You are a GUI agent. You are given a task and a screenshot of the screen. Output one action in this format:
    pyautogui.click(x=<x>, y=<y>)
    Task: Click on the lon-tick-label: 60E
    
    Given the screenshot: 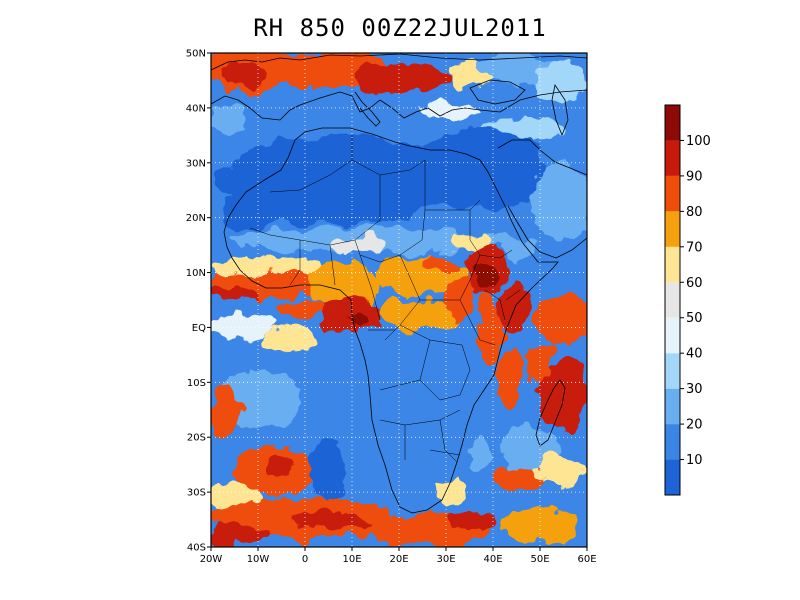 What is the action you would take?
    pyautogui.click(x=586, y=559)
    